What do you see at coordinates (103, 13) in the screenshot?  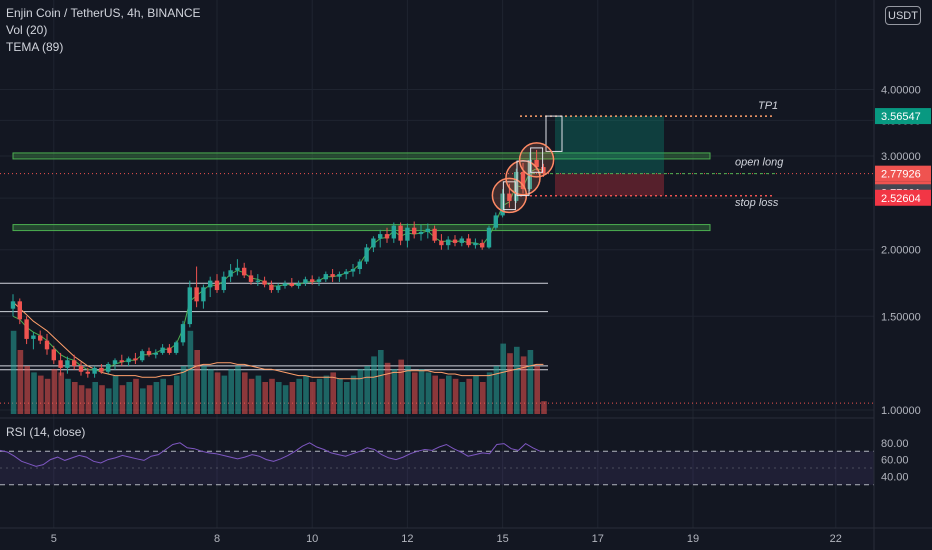 I see `symbol-legend: Enjin Coin / TetherUS, 4h, BINANCE` at bounding box center [103, 13].